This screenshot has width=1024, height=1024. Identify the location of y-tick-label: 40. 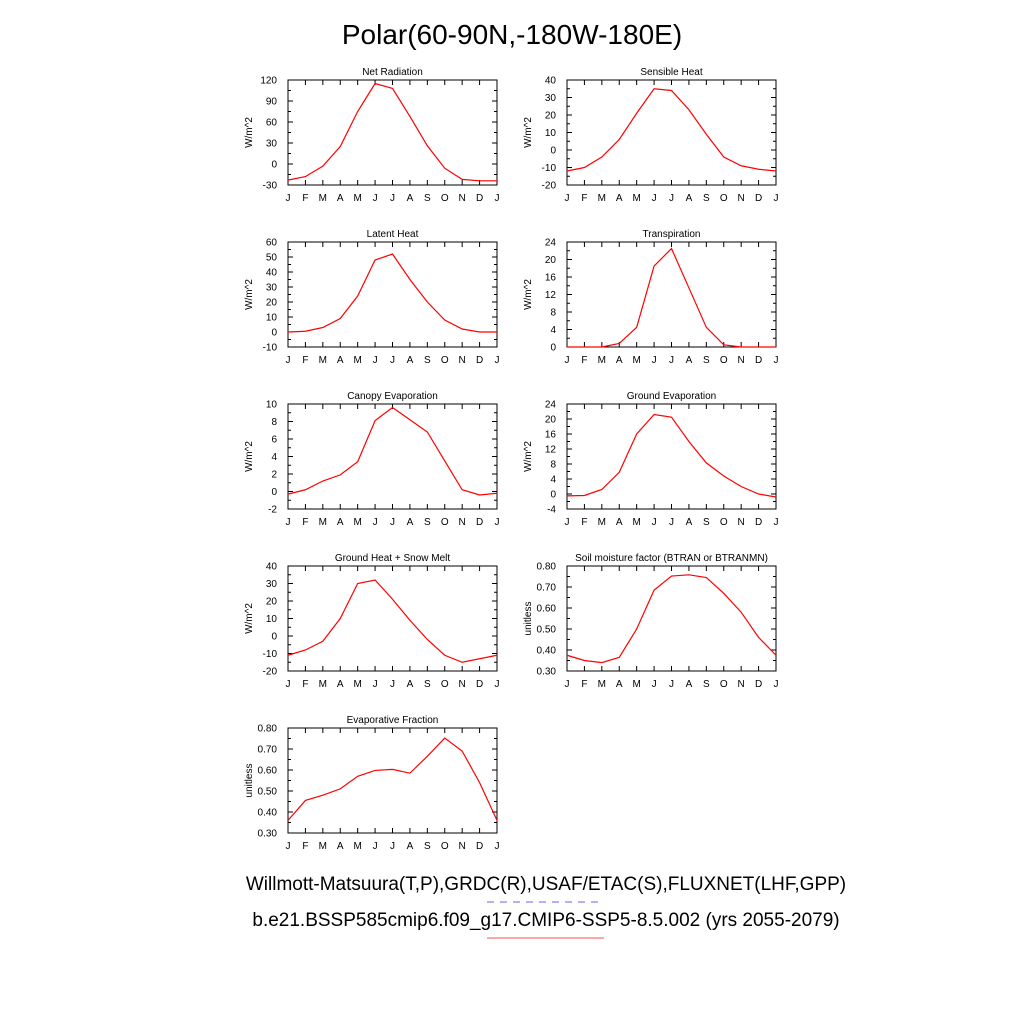
(272, 273).